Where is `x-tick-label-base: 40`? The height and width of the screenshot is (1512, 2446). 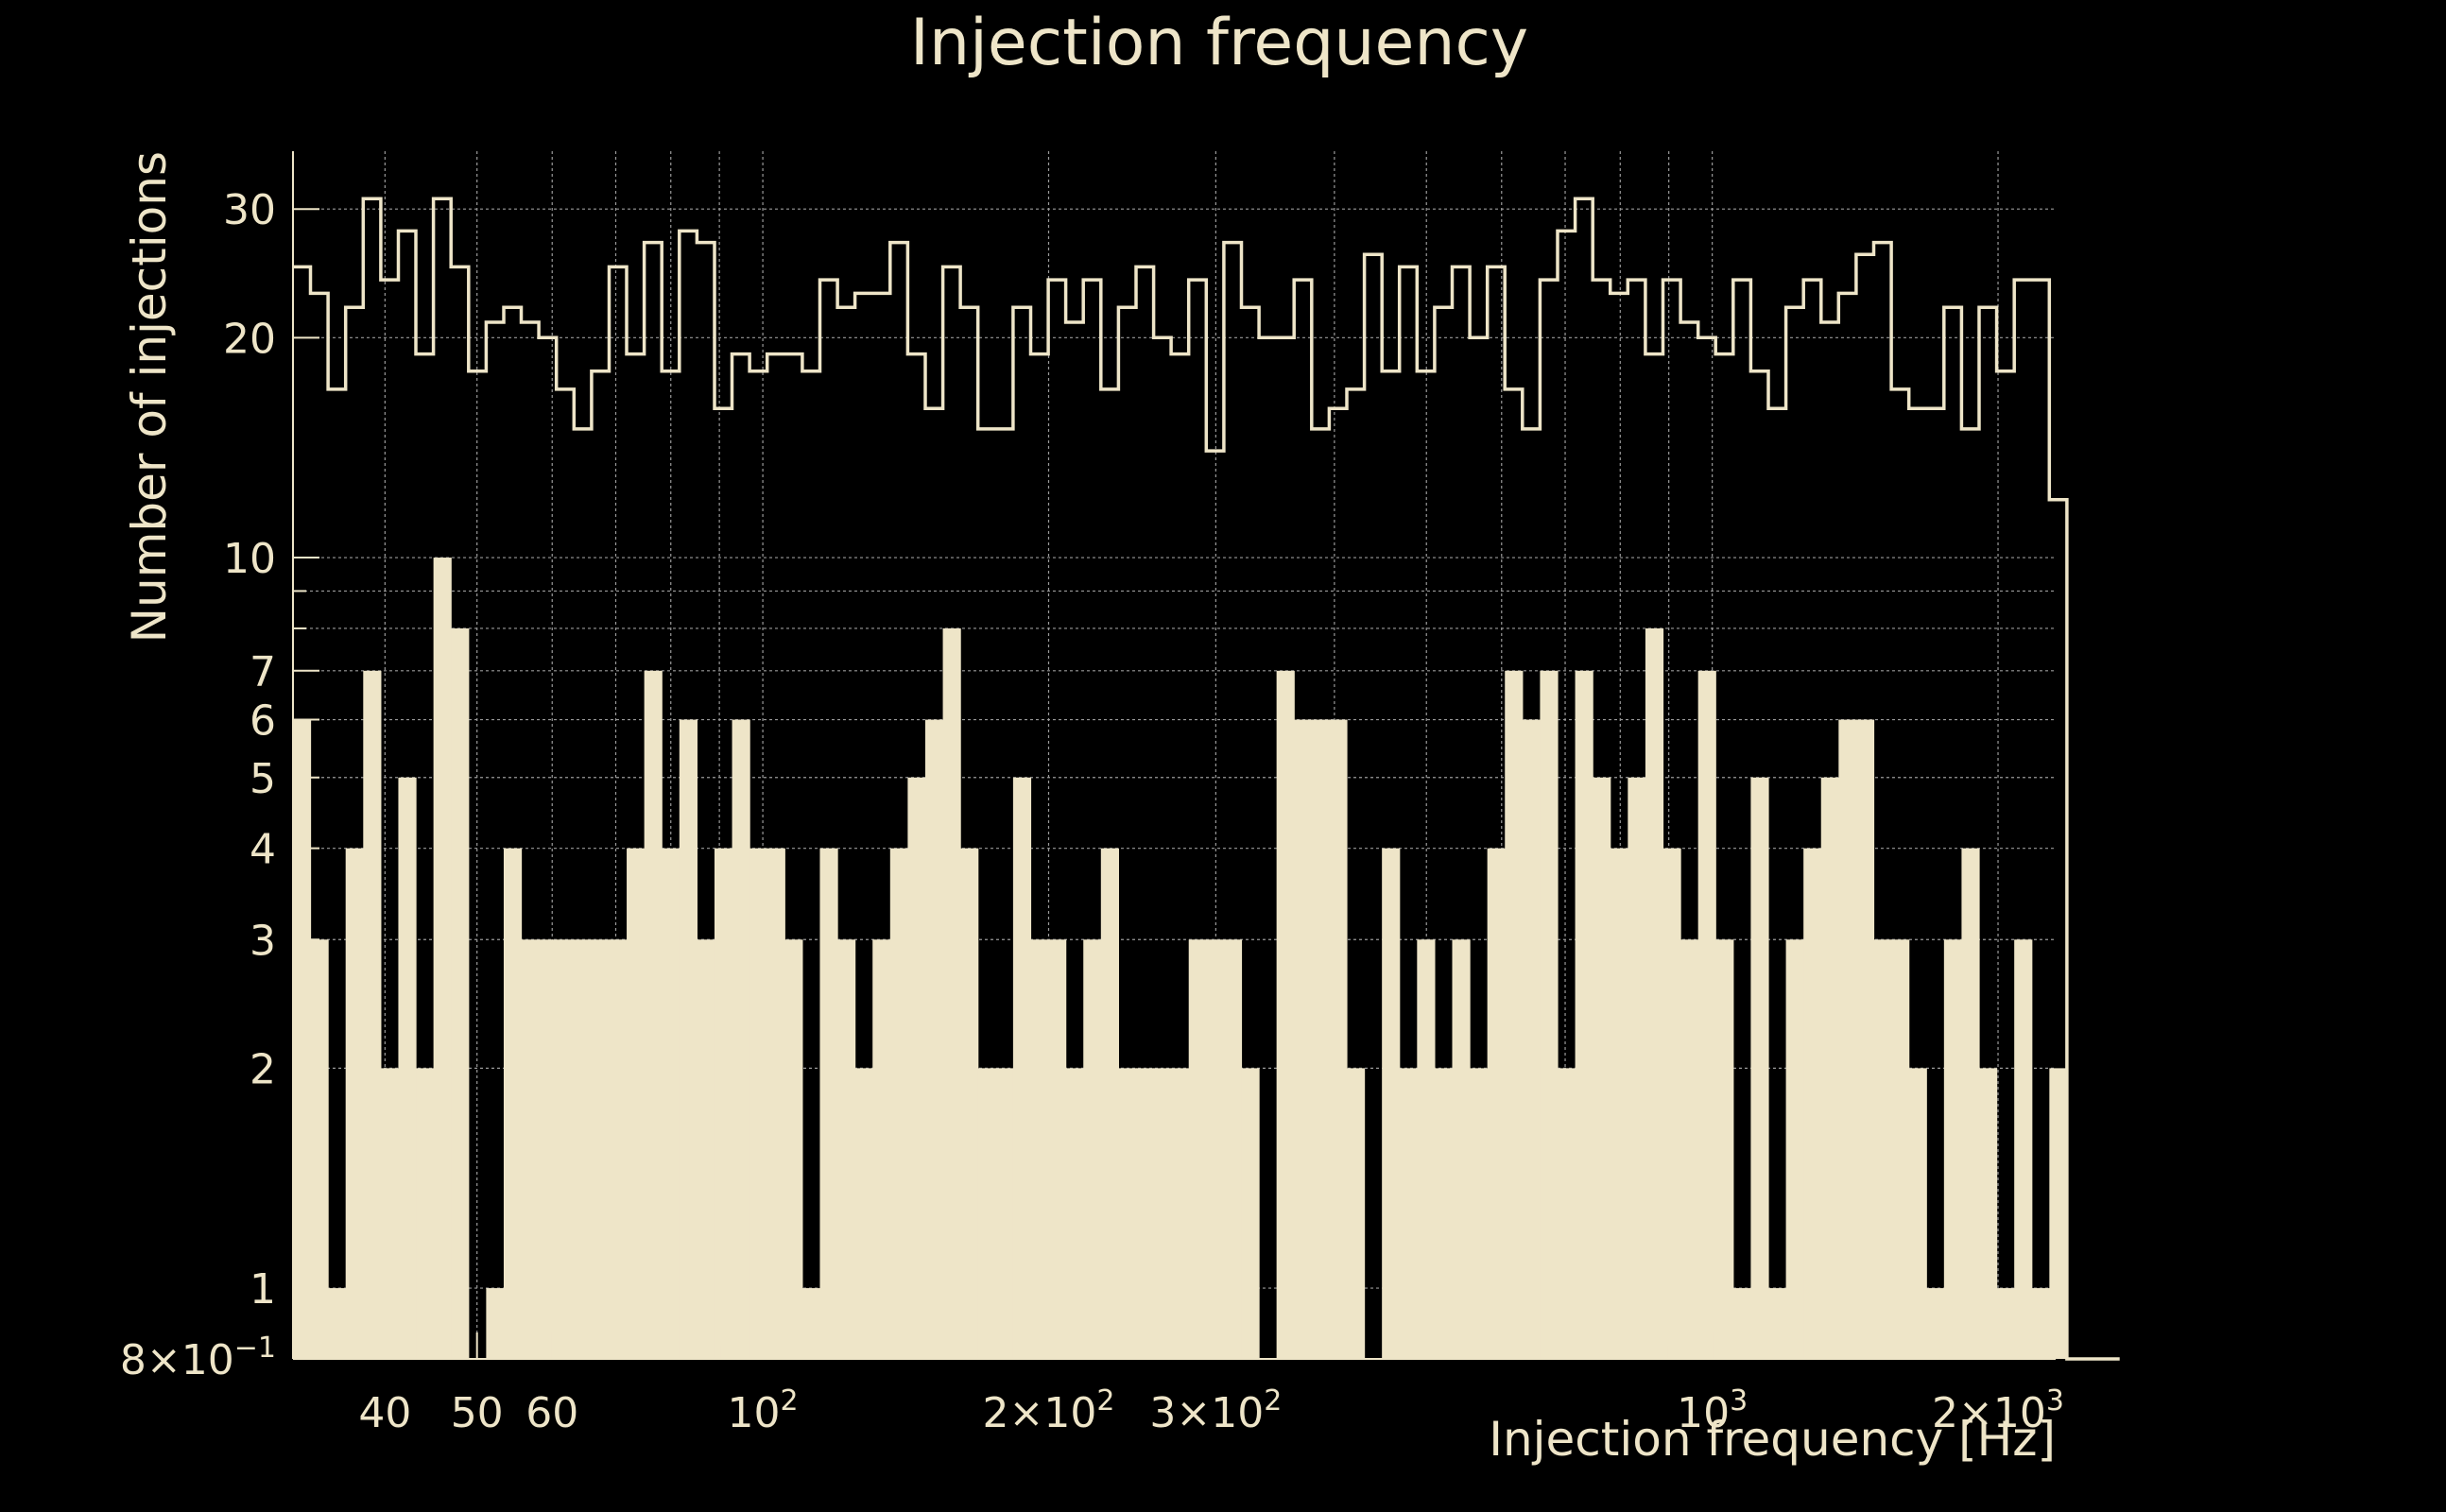 x-tick-label-base: 40 is located at coordinates (384, 1413).